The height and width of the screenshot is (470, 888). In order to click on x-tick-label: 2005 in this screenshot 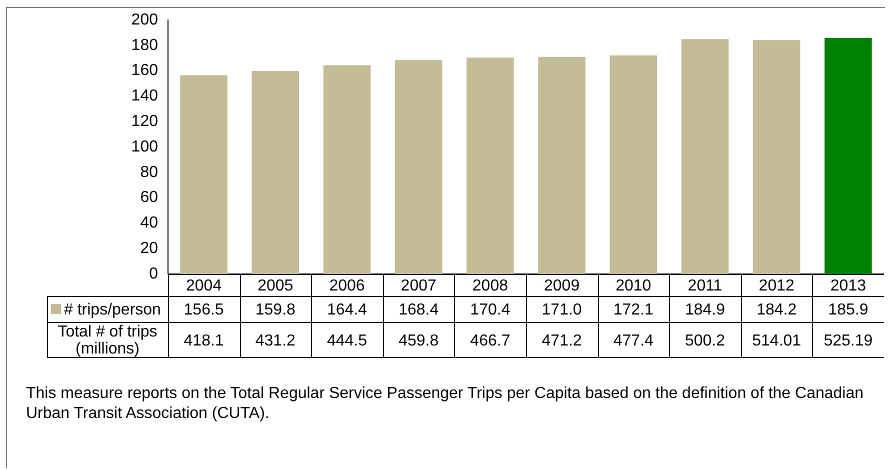, I will do `click(276, 285)`.